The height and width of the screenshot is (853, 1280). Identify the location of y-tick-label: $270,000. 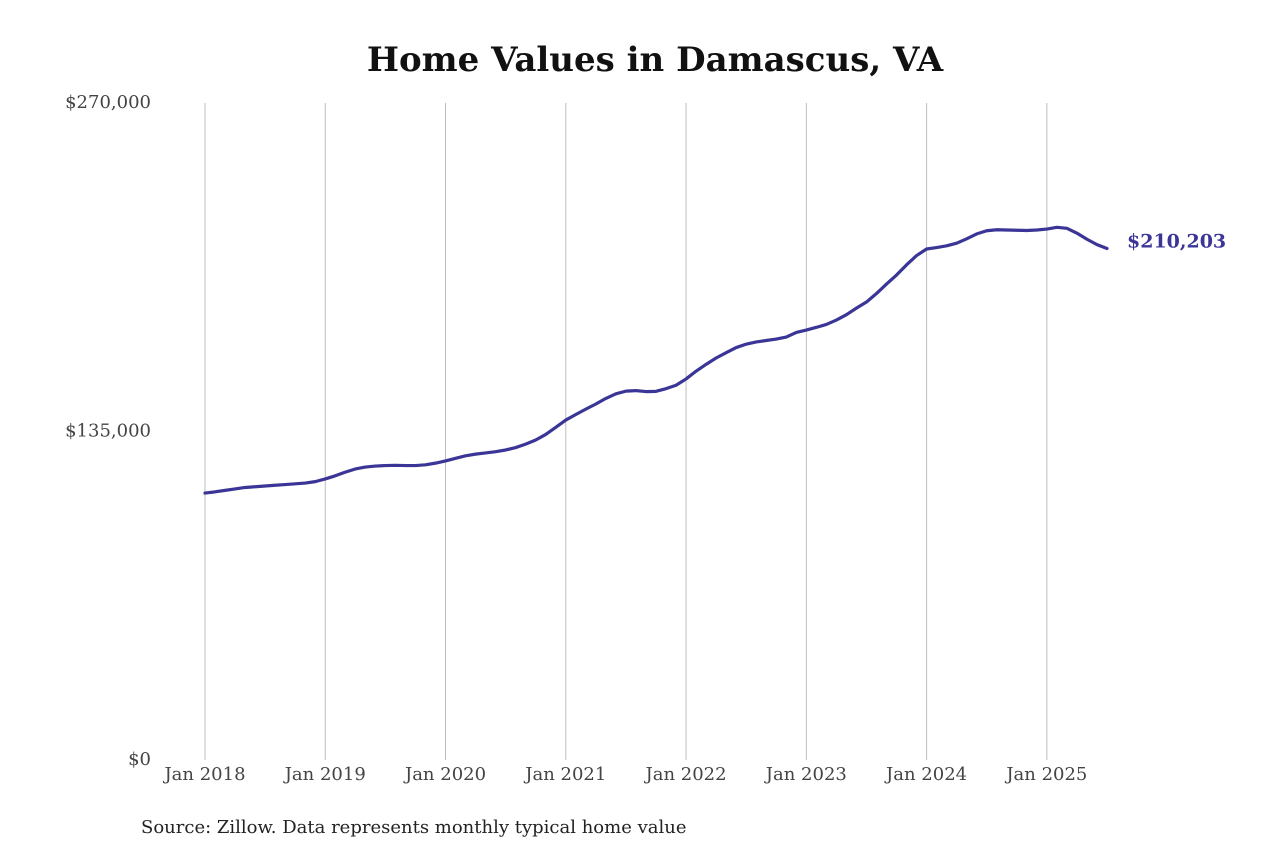
(108, 102).